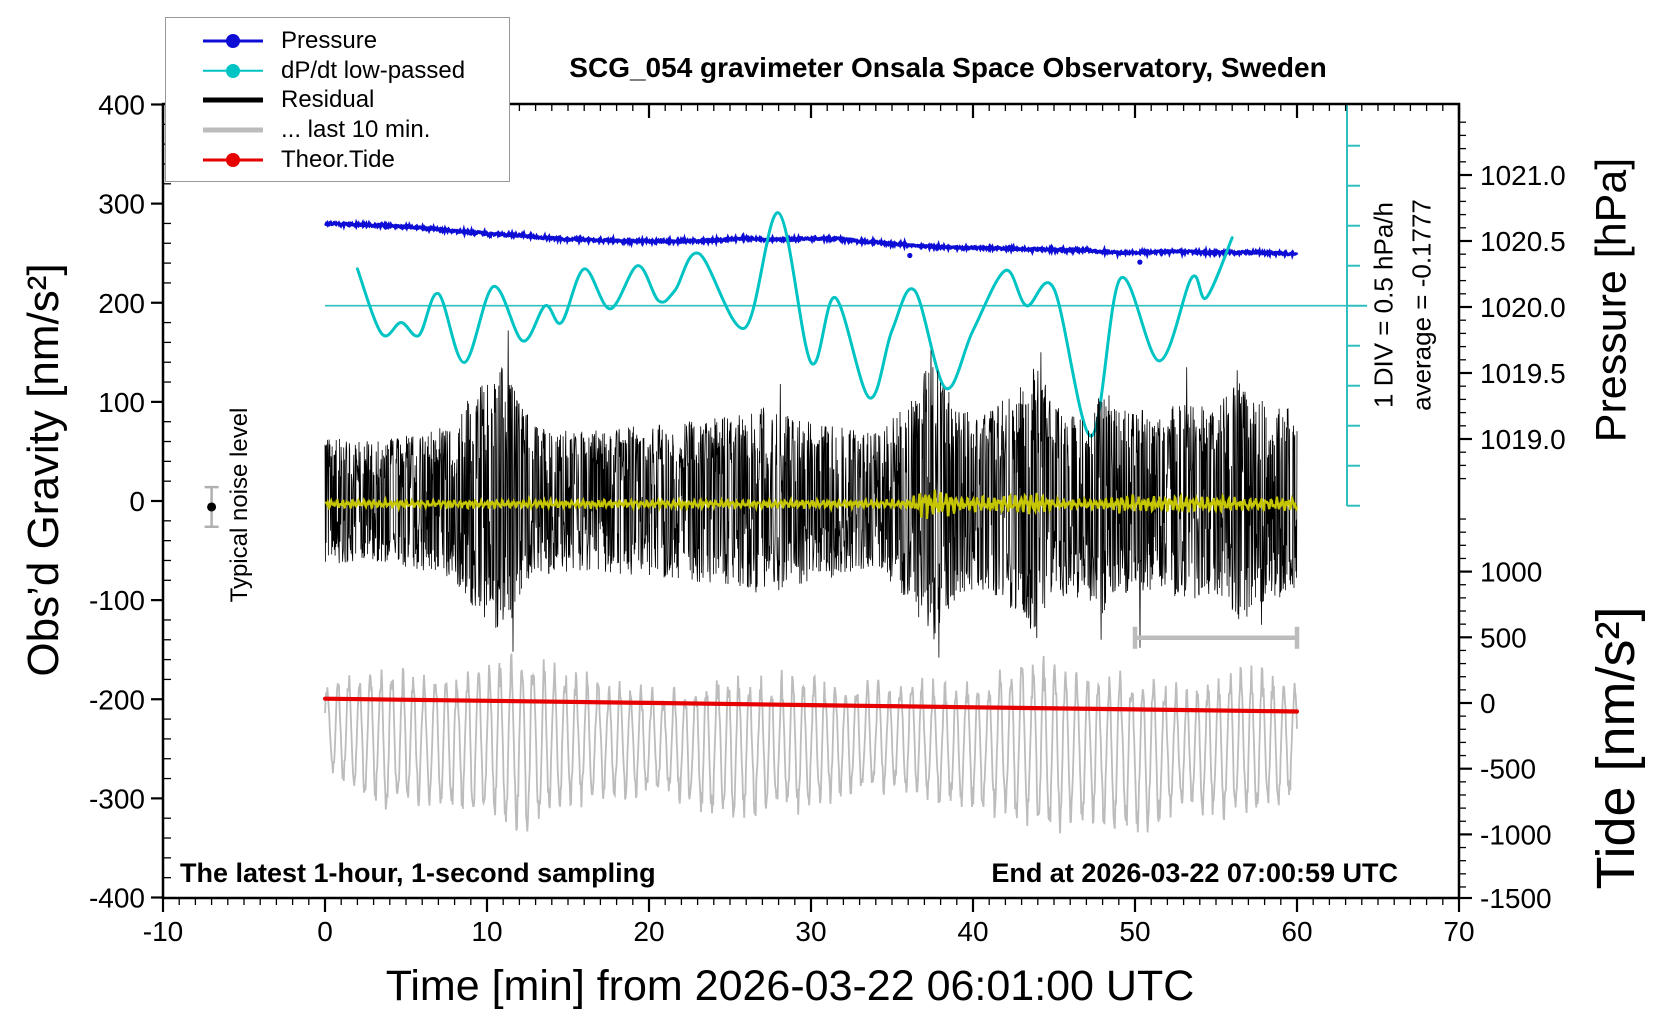  I want to click on gravity-tick-label: -400, so click(117, 898).